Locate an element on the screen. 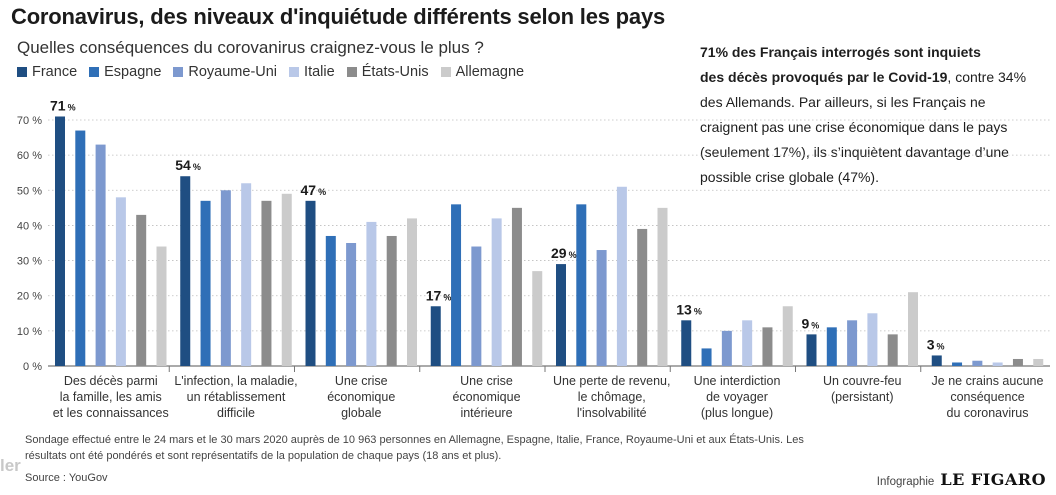 This screenshot has width=1056, height=495. legend-label-espagne: Espagne is located at coordinates (133, 72).